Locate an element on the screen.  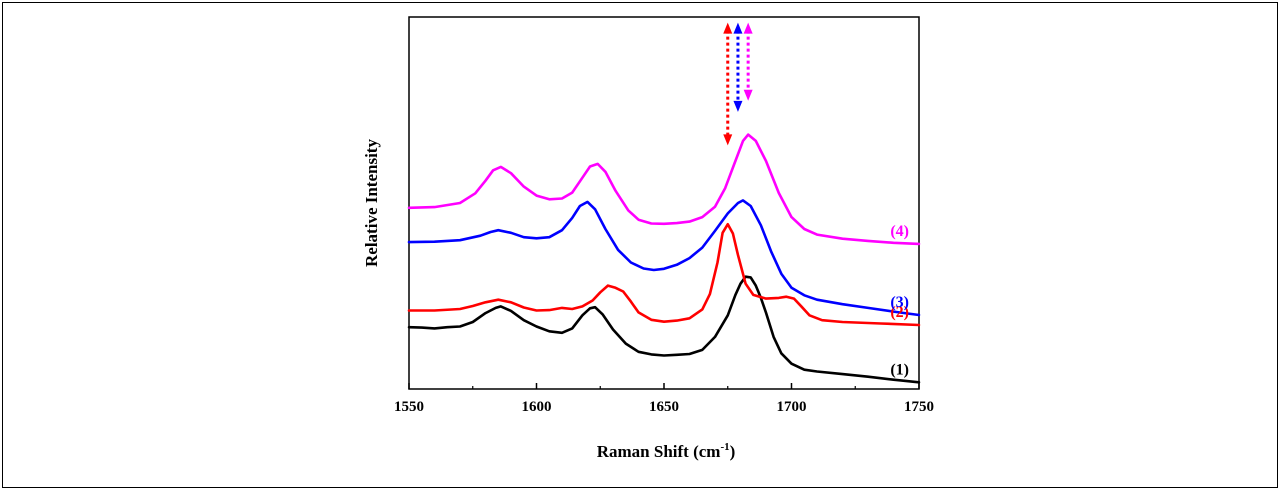
series-label-3: (3) is located at coordinates (899, 302).